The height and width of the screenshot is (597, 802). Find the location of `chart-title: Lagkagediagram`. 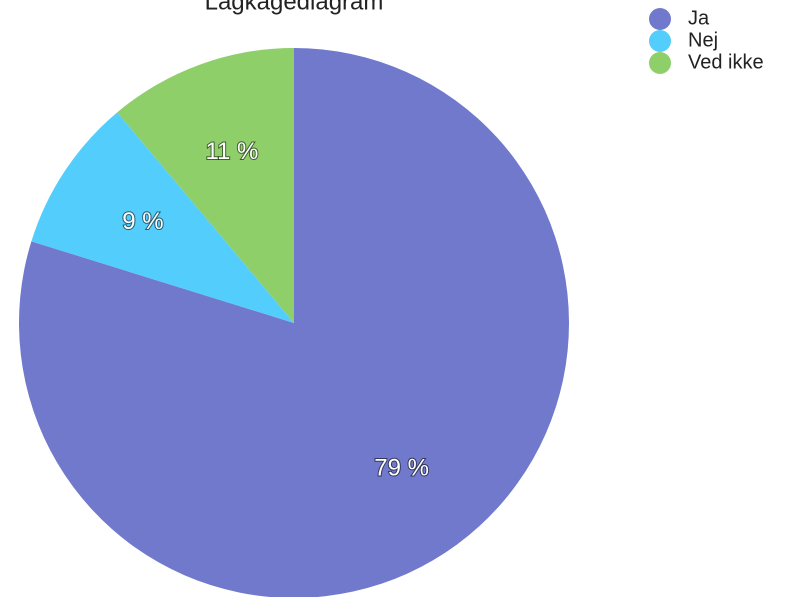

chart-title: Lagkagediagram is located at coordinates (294, 7).